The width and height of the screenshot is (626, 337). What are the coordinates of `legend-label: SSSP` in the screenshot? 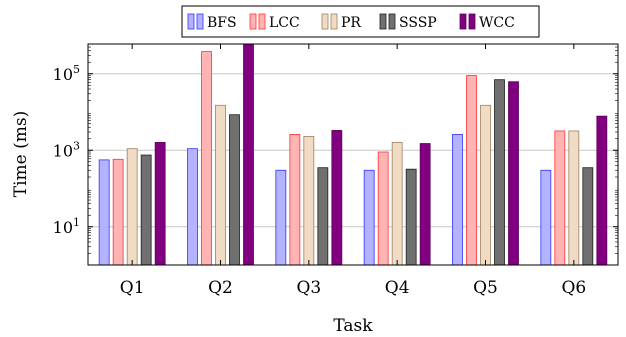 It's located at (418, 23).